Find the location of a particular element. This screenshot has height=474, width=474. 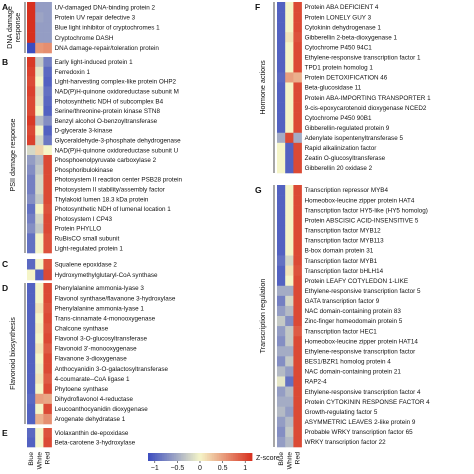

panel-letter: E is located at coordinates (5, 433).